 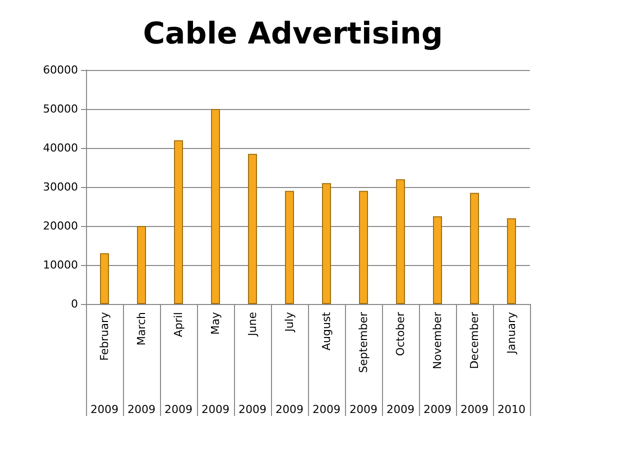 I want to click on category-label: April 2009, so click(x=178, y=364).